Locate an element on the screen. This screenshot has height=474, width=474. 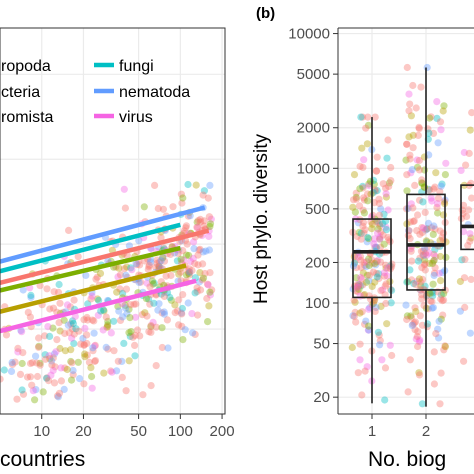
legend-label-ropoda: ropoda is located at coordinates (26, 66).